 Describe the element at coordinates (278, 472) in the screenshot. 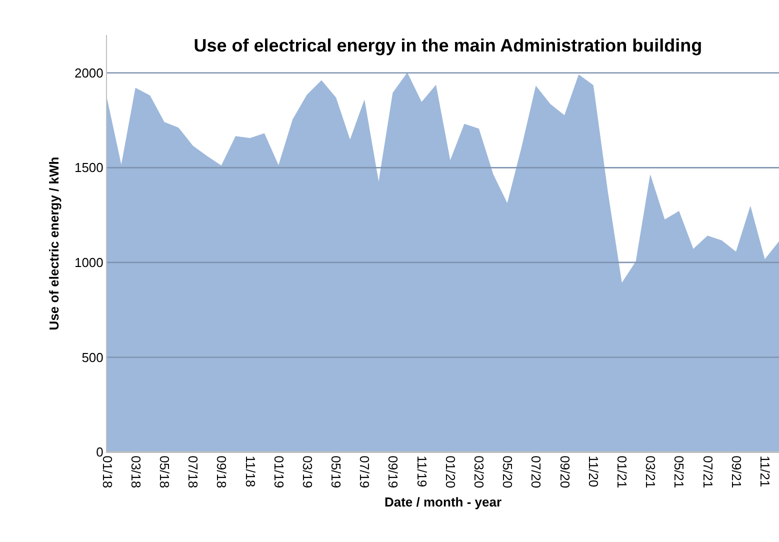

I see `x-tick-label: 01/19` at that location.